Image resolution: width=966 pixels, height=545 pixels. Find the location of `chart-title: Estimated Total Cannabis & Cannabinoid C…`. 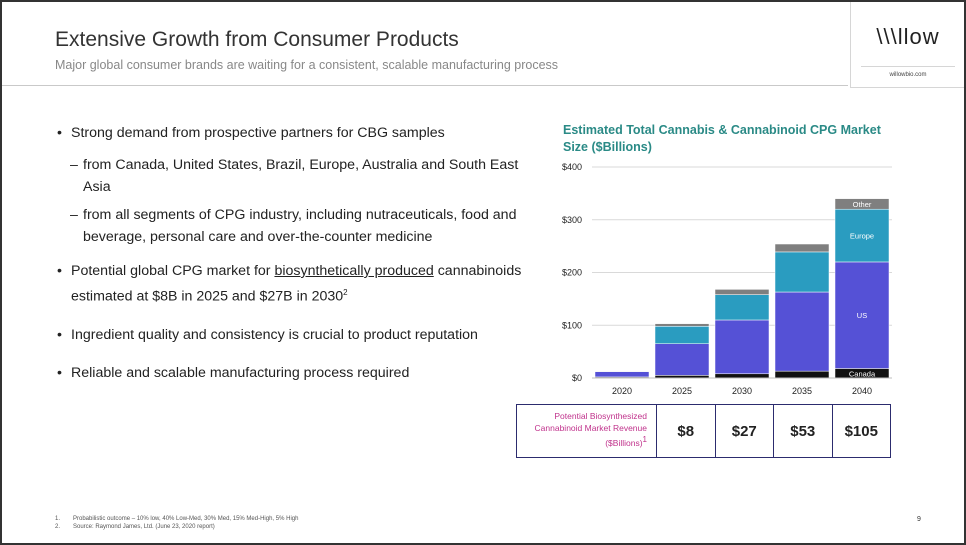

chart-title: Estimated Total Cannabis & Cannabinoid C… is located at coordinates (722, 138).